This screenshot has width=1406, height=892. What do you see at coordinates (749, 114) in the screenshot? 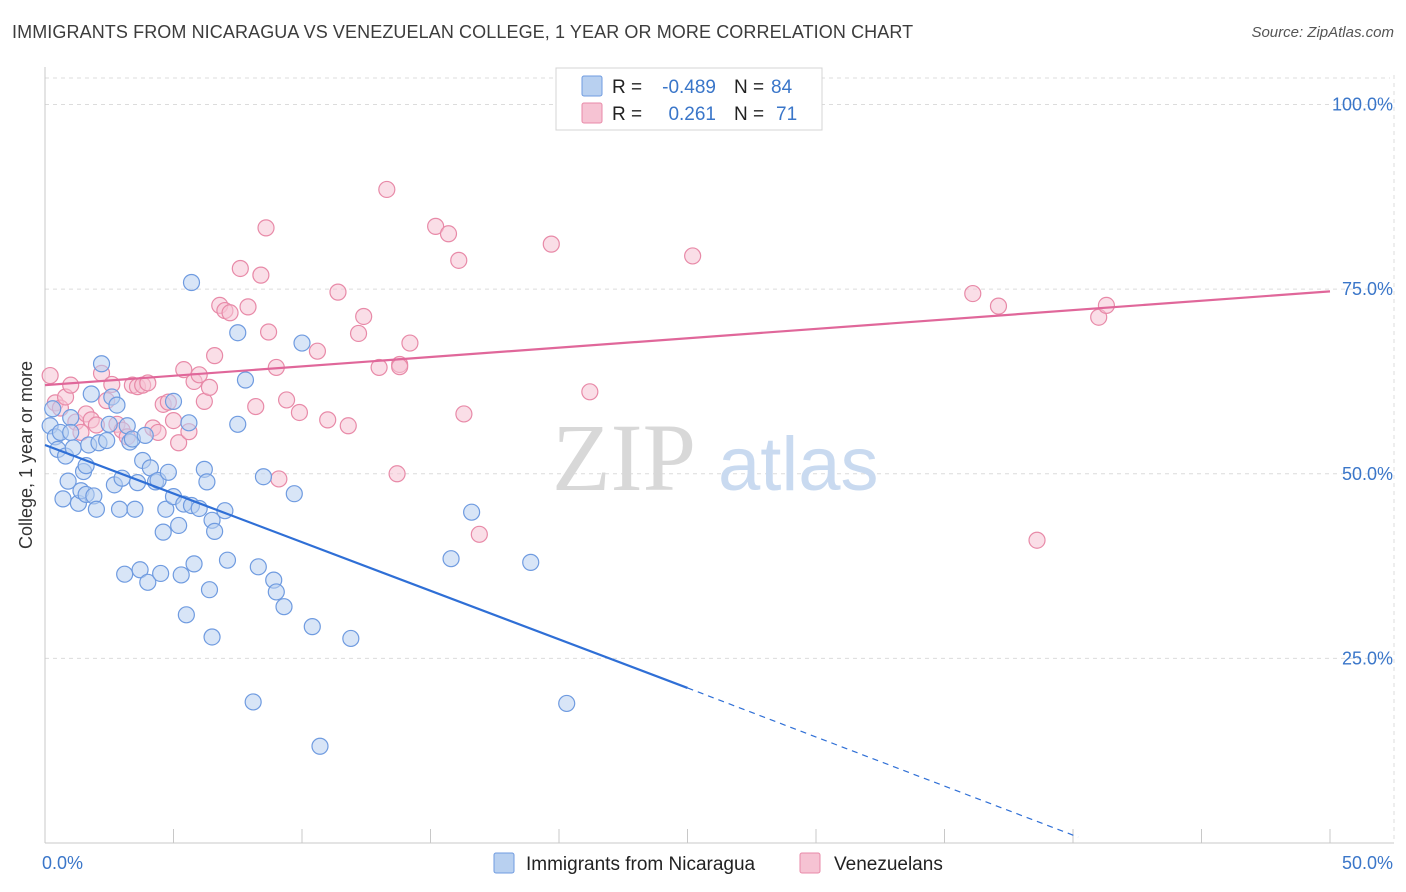
I see `legend-n-label-2: N =` at bounding box center [749, 114].